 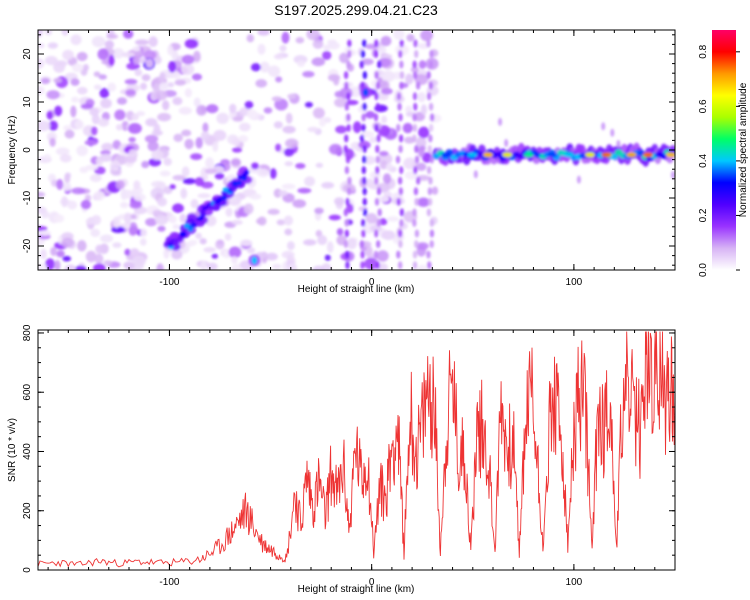 I want to click on spot-core, so click(x=254, y=260).